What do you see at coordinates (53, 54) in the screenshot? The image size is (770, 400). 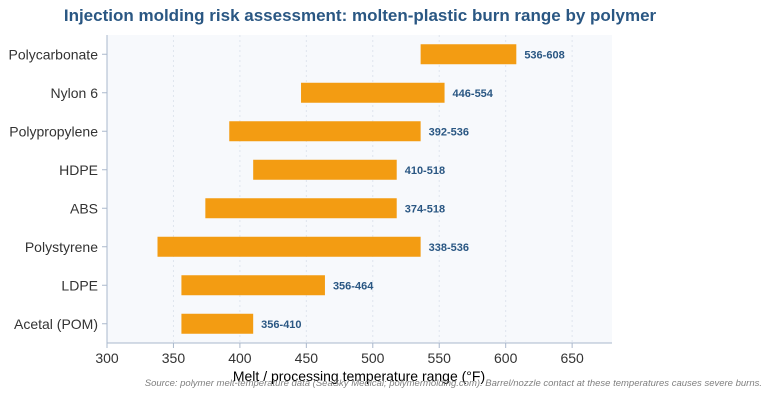 I see `y-tick-label: Polycarbonate` at bounding box center [53, 54].